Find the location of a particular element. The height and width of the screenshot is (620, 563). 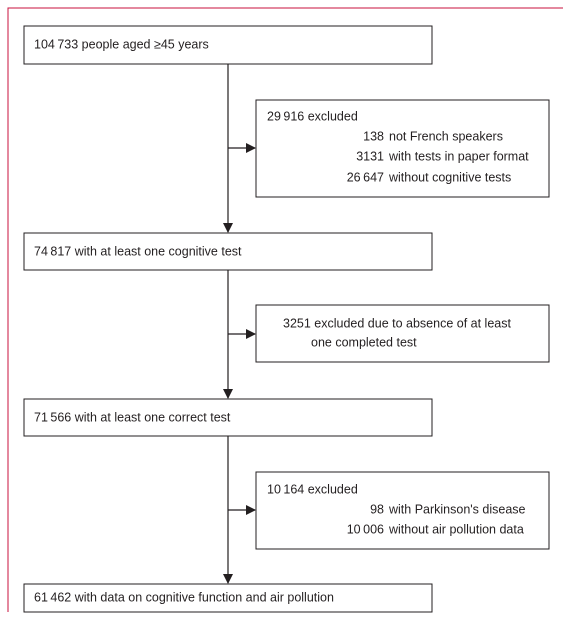

item-label: with tests in paper format is located at coordinates (458, 156).